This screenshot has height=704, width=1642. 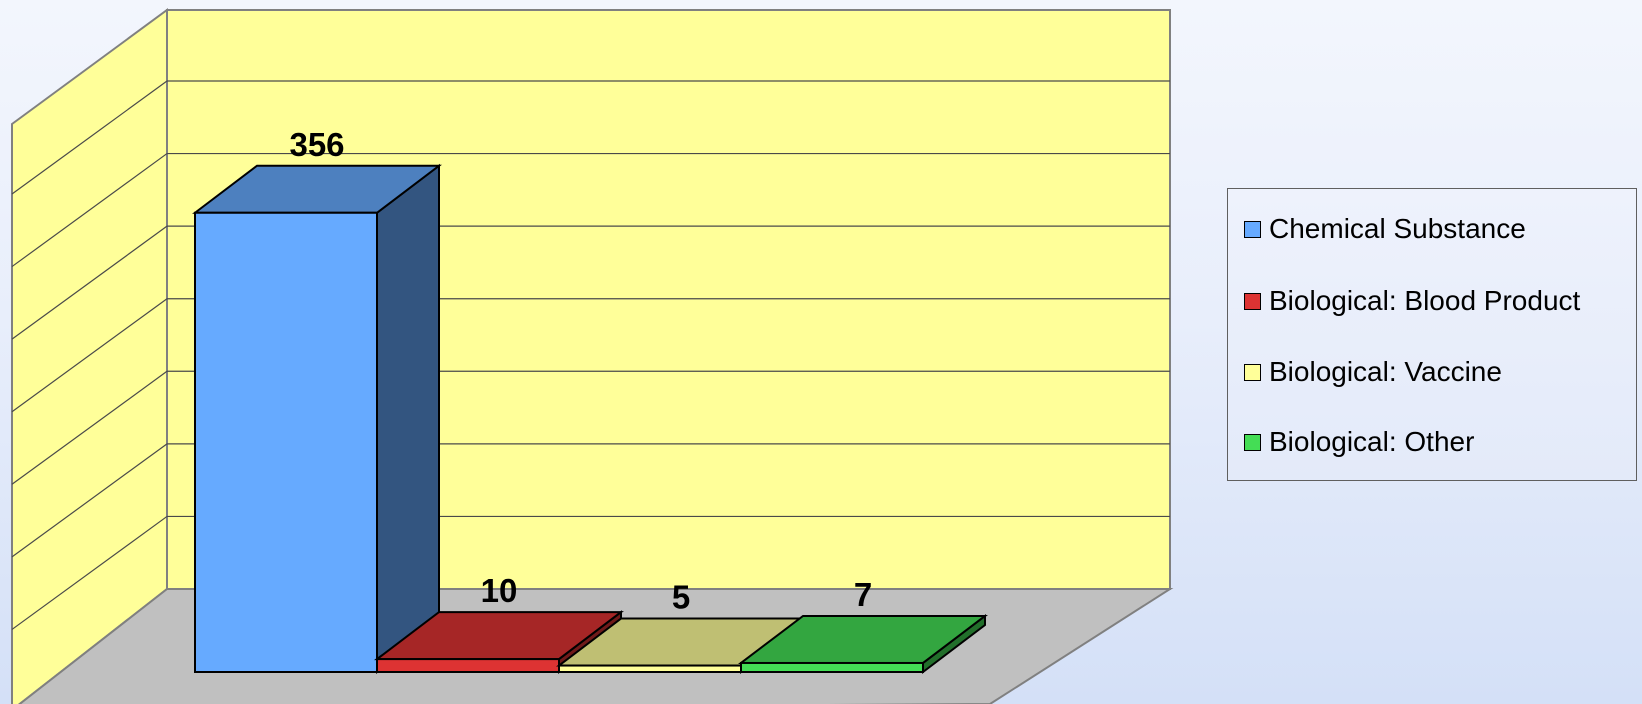 I want to click on legend-swatch-chemical-substance, so click(x=1252, y=229).